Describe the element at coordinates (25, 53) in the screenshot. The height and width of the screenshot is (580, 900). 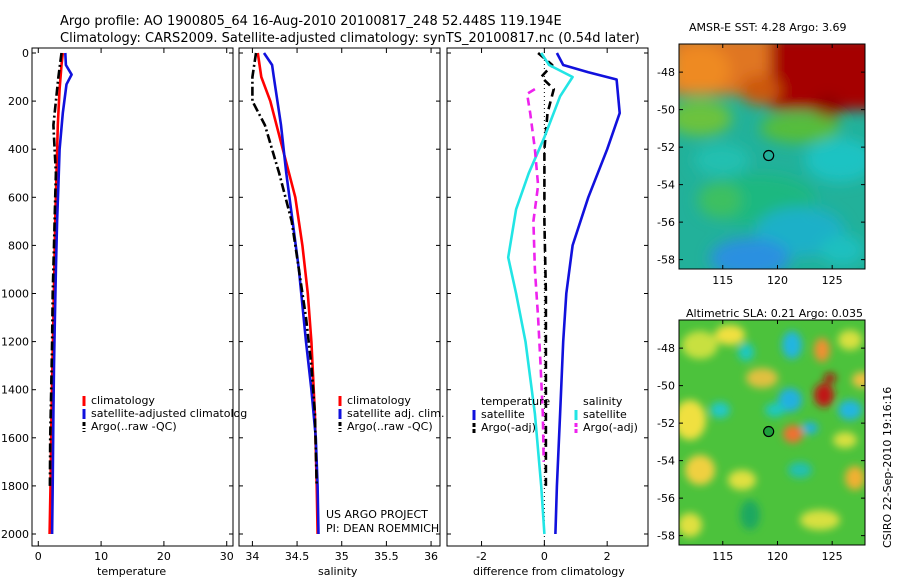
I see `t-ytick-label-0: 0` at that location.